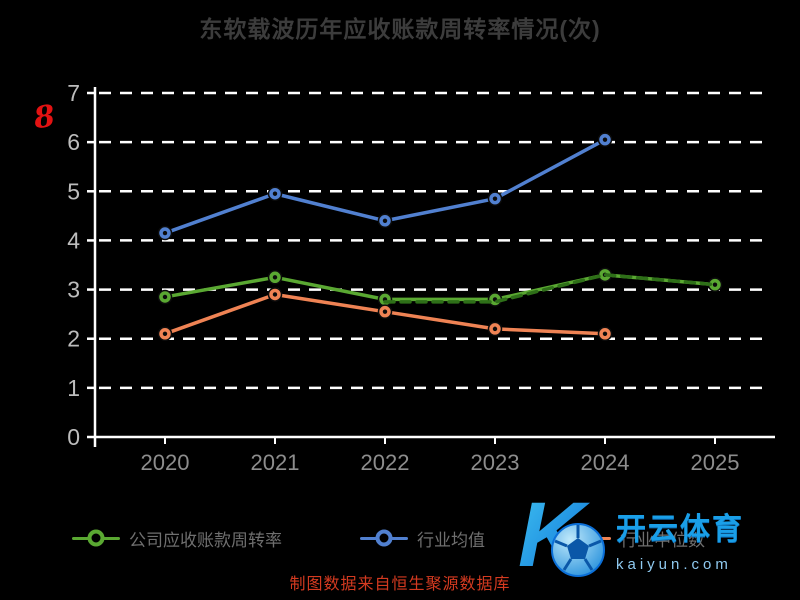 This screenshot has width=800, height=600. Describe the element at coordinates (205, 540) in the screenshot. I see `legend-label: 公司应收账款周转率` at that location.